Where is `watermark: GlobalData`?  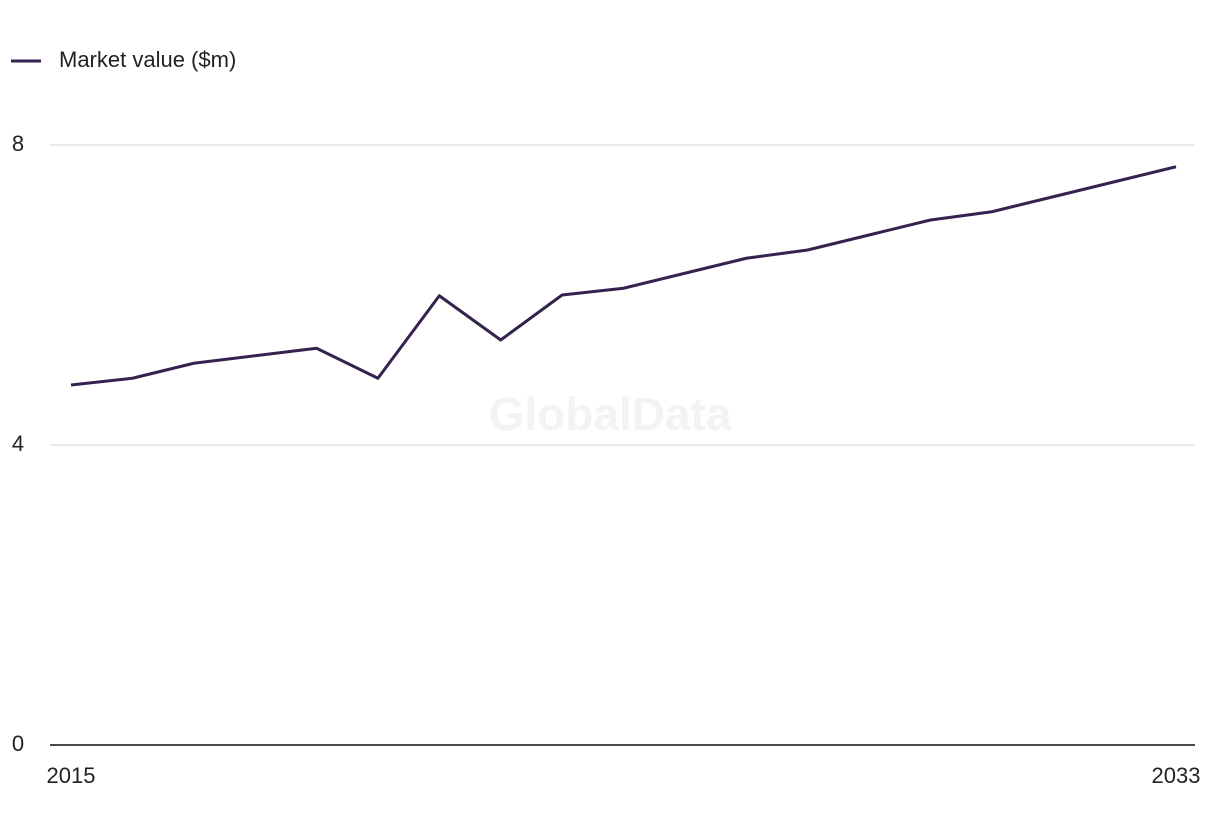
watermark: GlobalData is located at coordinates (610, 414).